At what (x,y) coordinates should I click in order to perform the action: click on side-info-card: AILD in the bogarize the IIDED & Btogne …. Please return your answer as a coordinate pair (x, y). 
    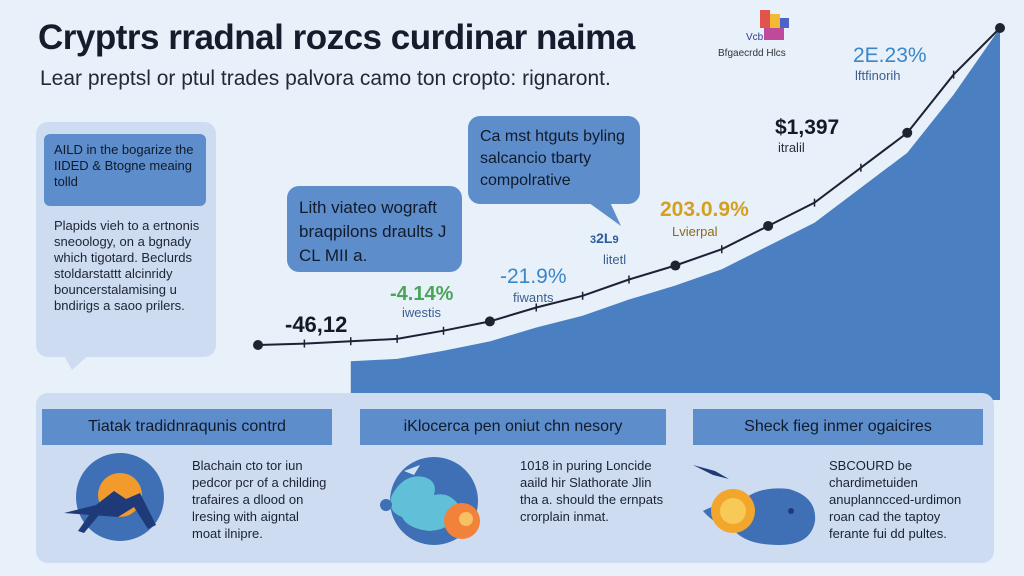
    Looking at the image, I should click on (126, 239).